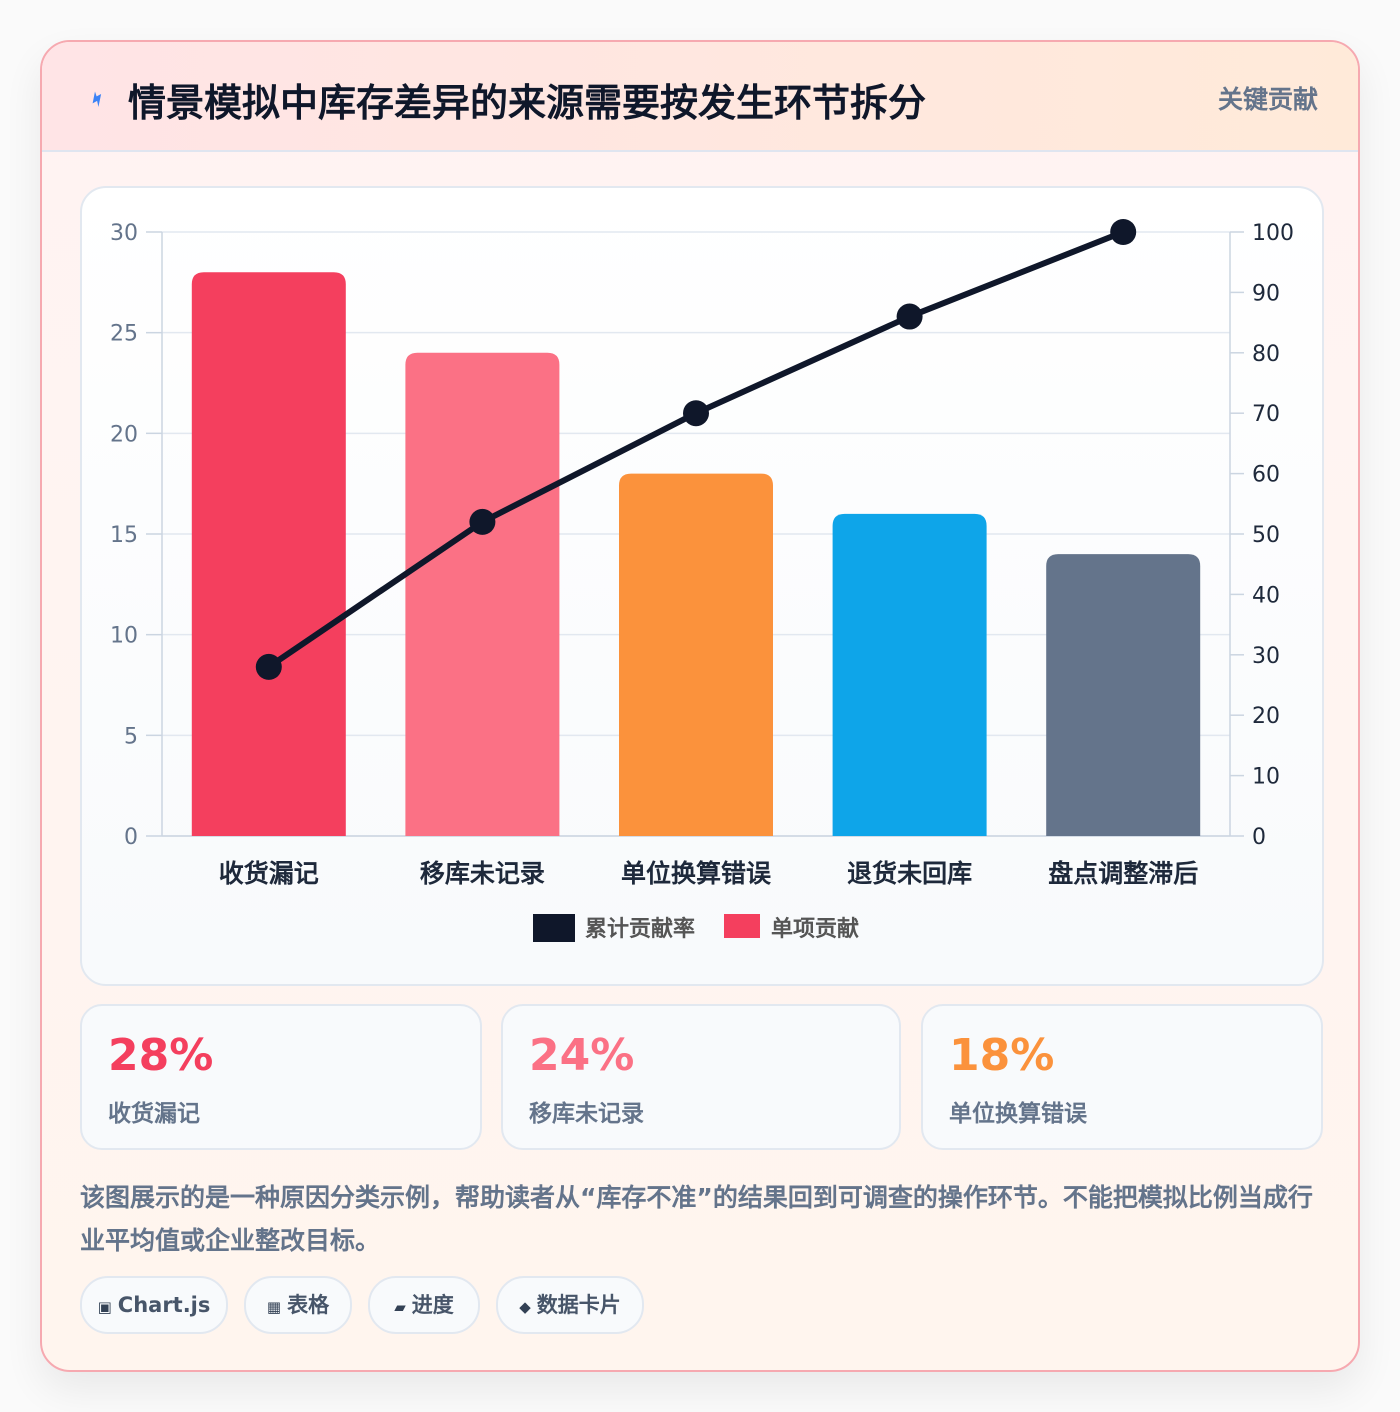 This screenshot has width=1400, height=1412. Describe the element at coordinates (400, 1307) in the screenshot. I see `progress-icon: ▰` at that location.